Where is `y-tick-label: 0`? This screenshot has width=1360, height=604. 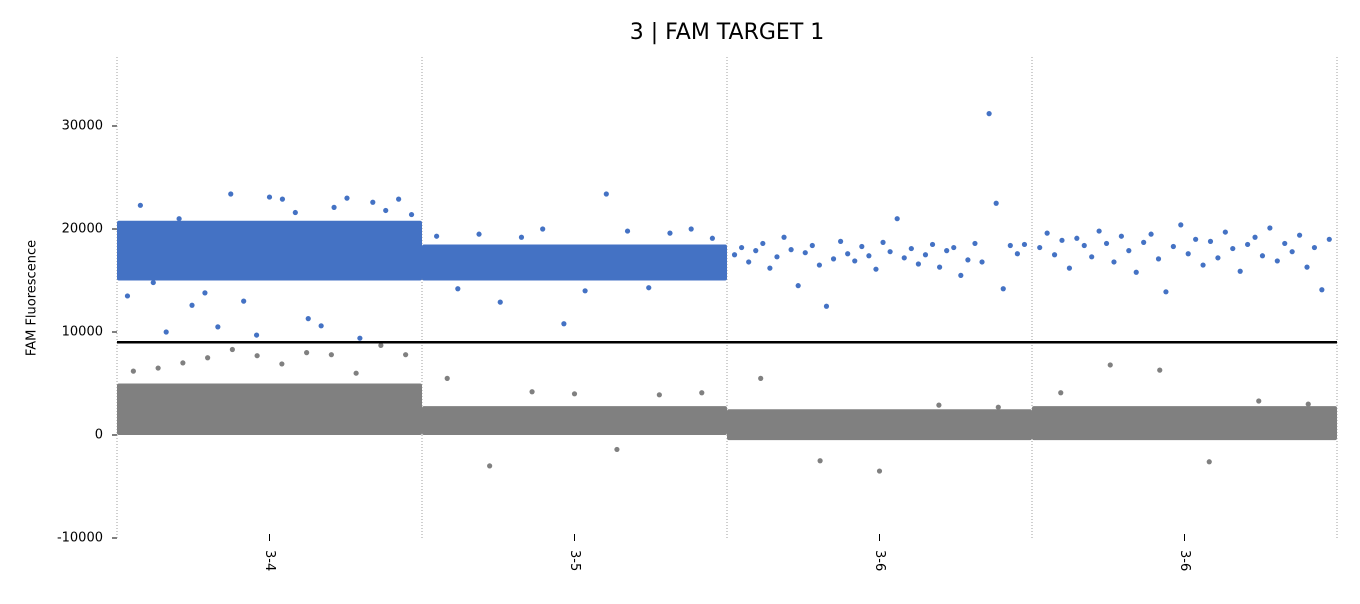 y-tick-label: 0 is located at coordinates (99, 435).